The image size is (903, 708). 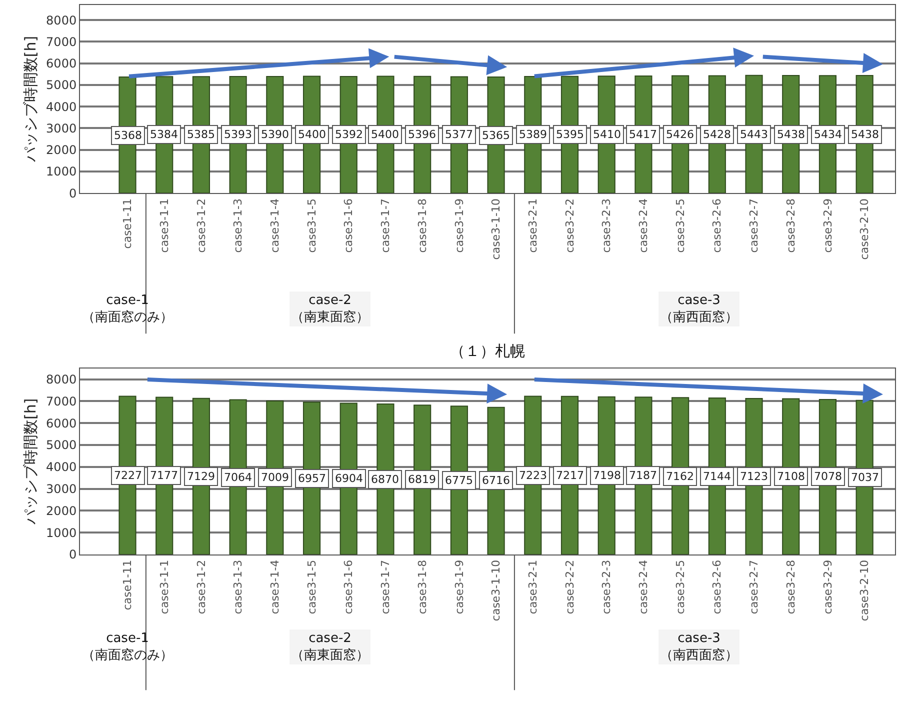 I want to click on data-label: 5390, so click(x=275, y=134).